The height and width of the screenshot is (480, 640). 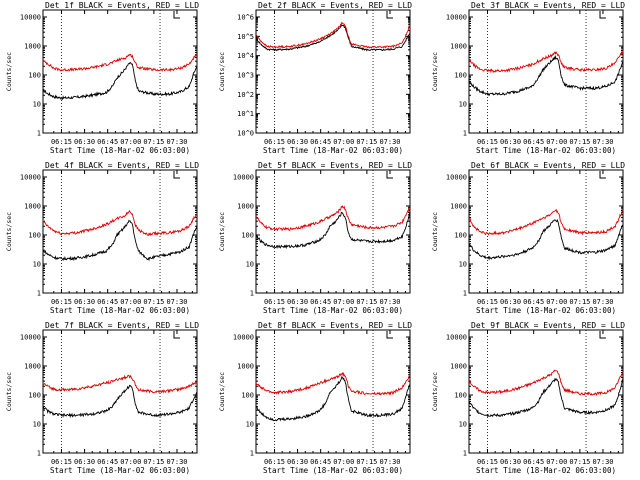 What do you see at coordinates (245, 18) in the screenshot?
I see `y-tick-label: 10^6` at bounding box center [245, 18].